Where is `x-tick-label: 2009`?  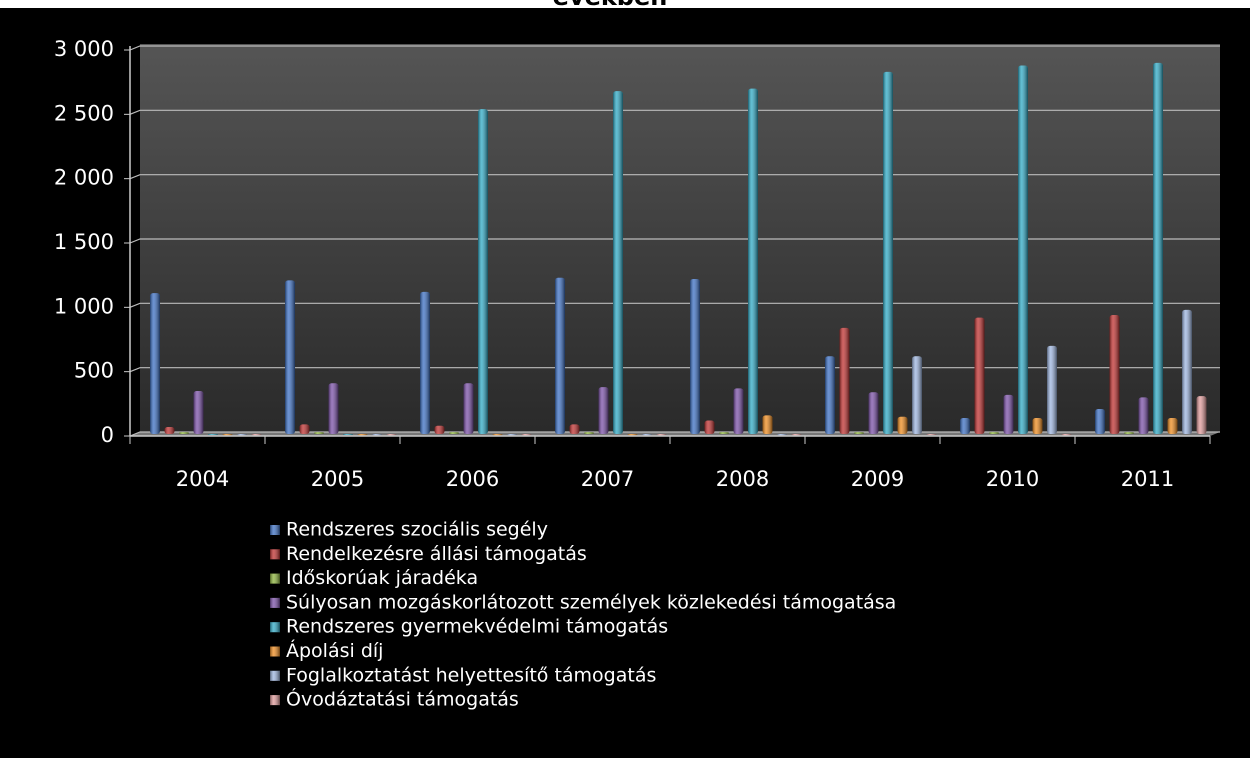
x-tick-label: 2009 is located at coordinates (877, 479).